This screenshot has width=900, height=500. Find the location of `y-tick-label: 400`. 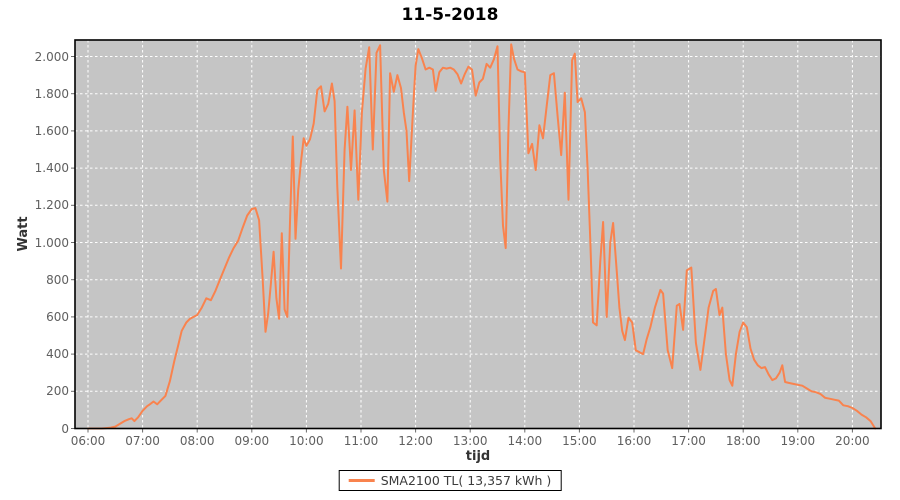

y-tick-label: 400 is located at coordinates (57, 354).